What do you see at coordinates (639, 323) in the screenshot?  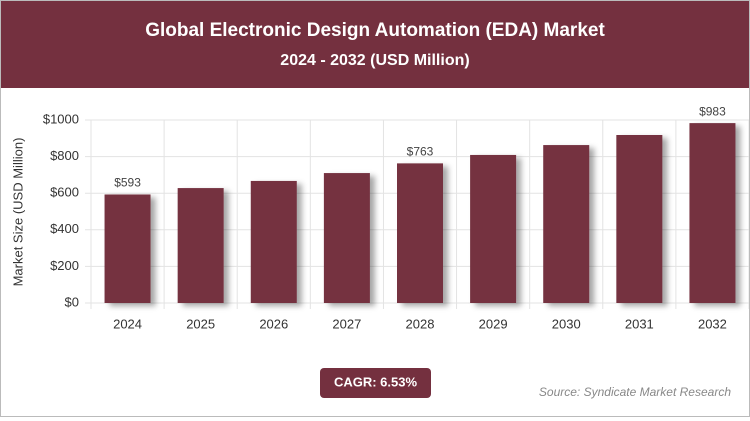 I see `x-tick-label: 2031` at bounding box center [639, 323].